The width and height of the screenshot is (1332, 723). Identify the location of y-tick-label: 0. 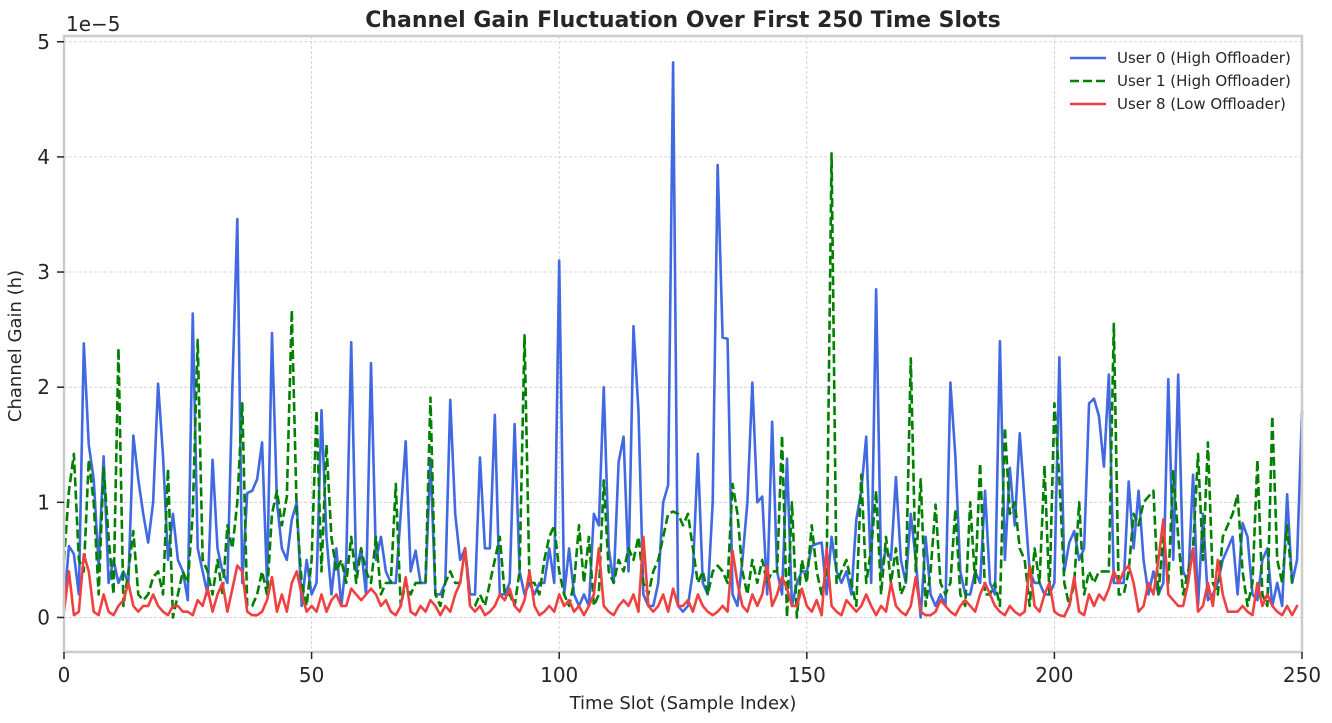
(43, 617).